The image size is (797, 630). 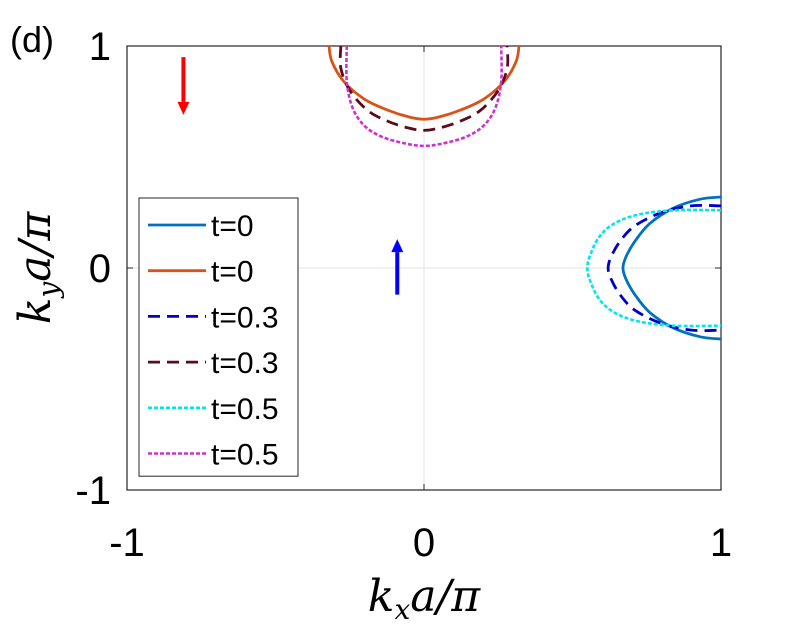 What do you see at coordinates (232, 272) in the screenshot?
I see `legend-label-1: t=0` at bounding box center [232, 272].